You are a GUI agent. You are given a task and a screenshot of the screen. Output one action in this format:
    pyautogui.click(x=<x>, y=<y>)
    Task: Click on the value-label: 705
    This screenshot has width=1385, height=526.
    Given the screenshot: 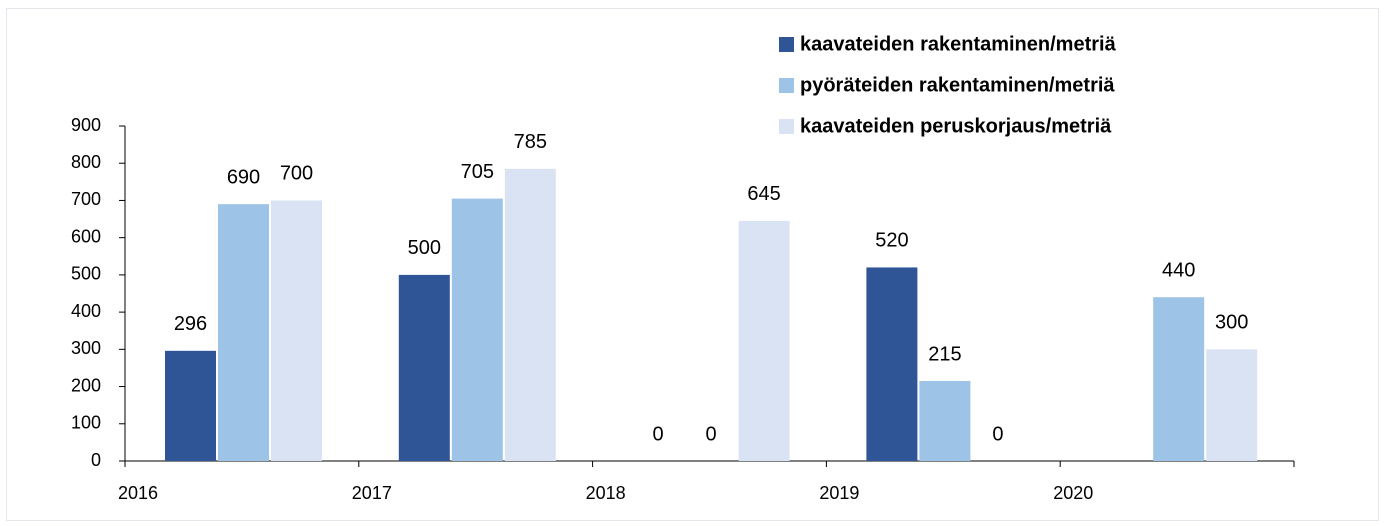 What is the action you would take?
    pyautogui.click(x=477, y=172)
    